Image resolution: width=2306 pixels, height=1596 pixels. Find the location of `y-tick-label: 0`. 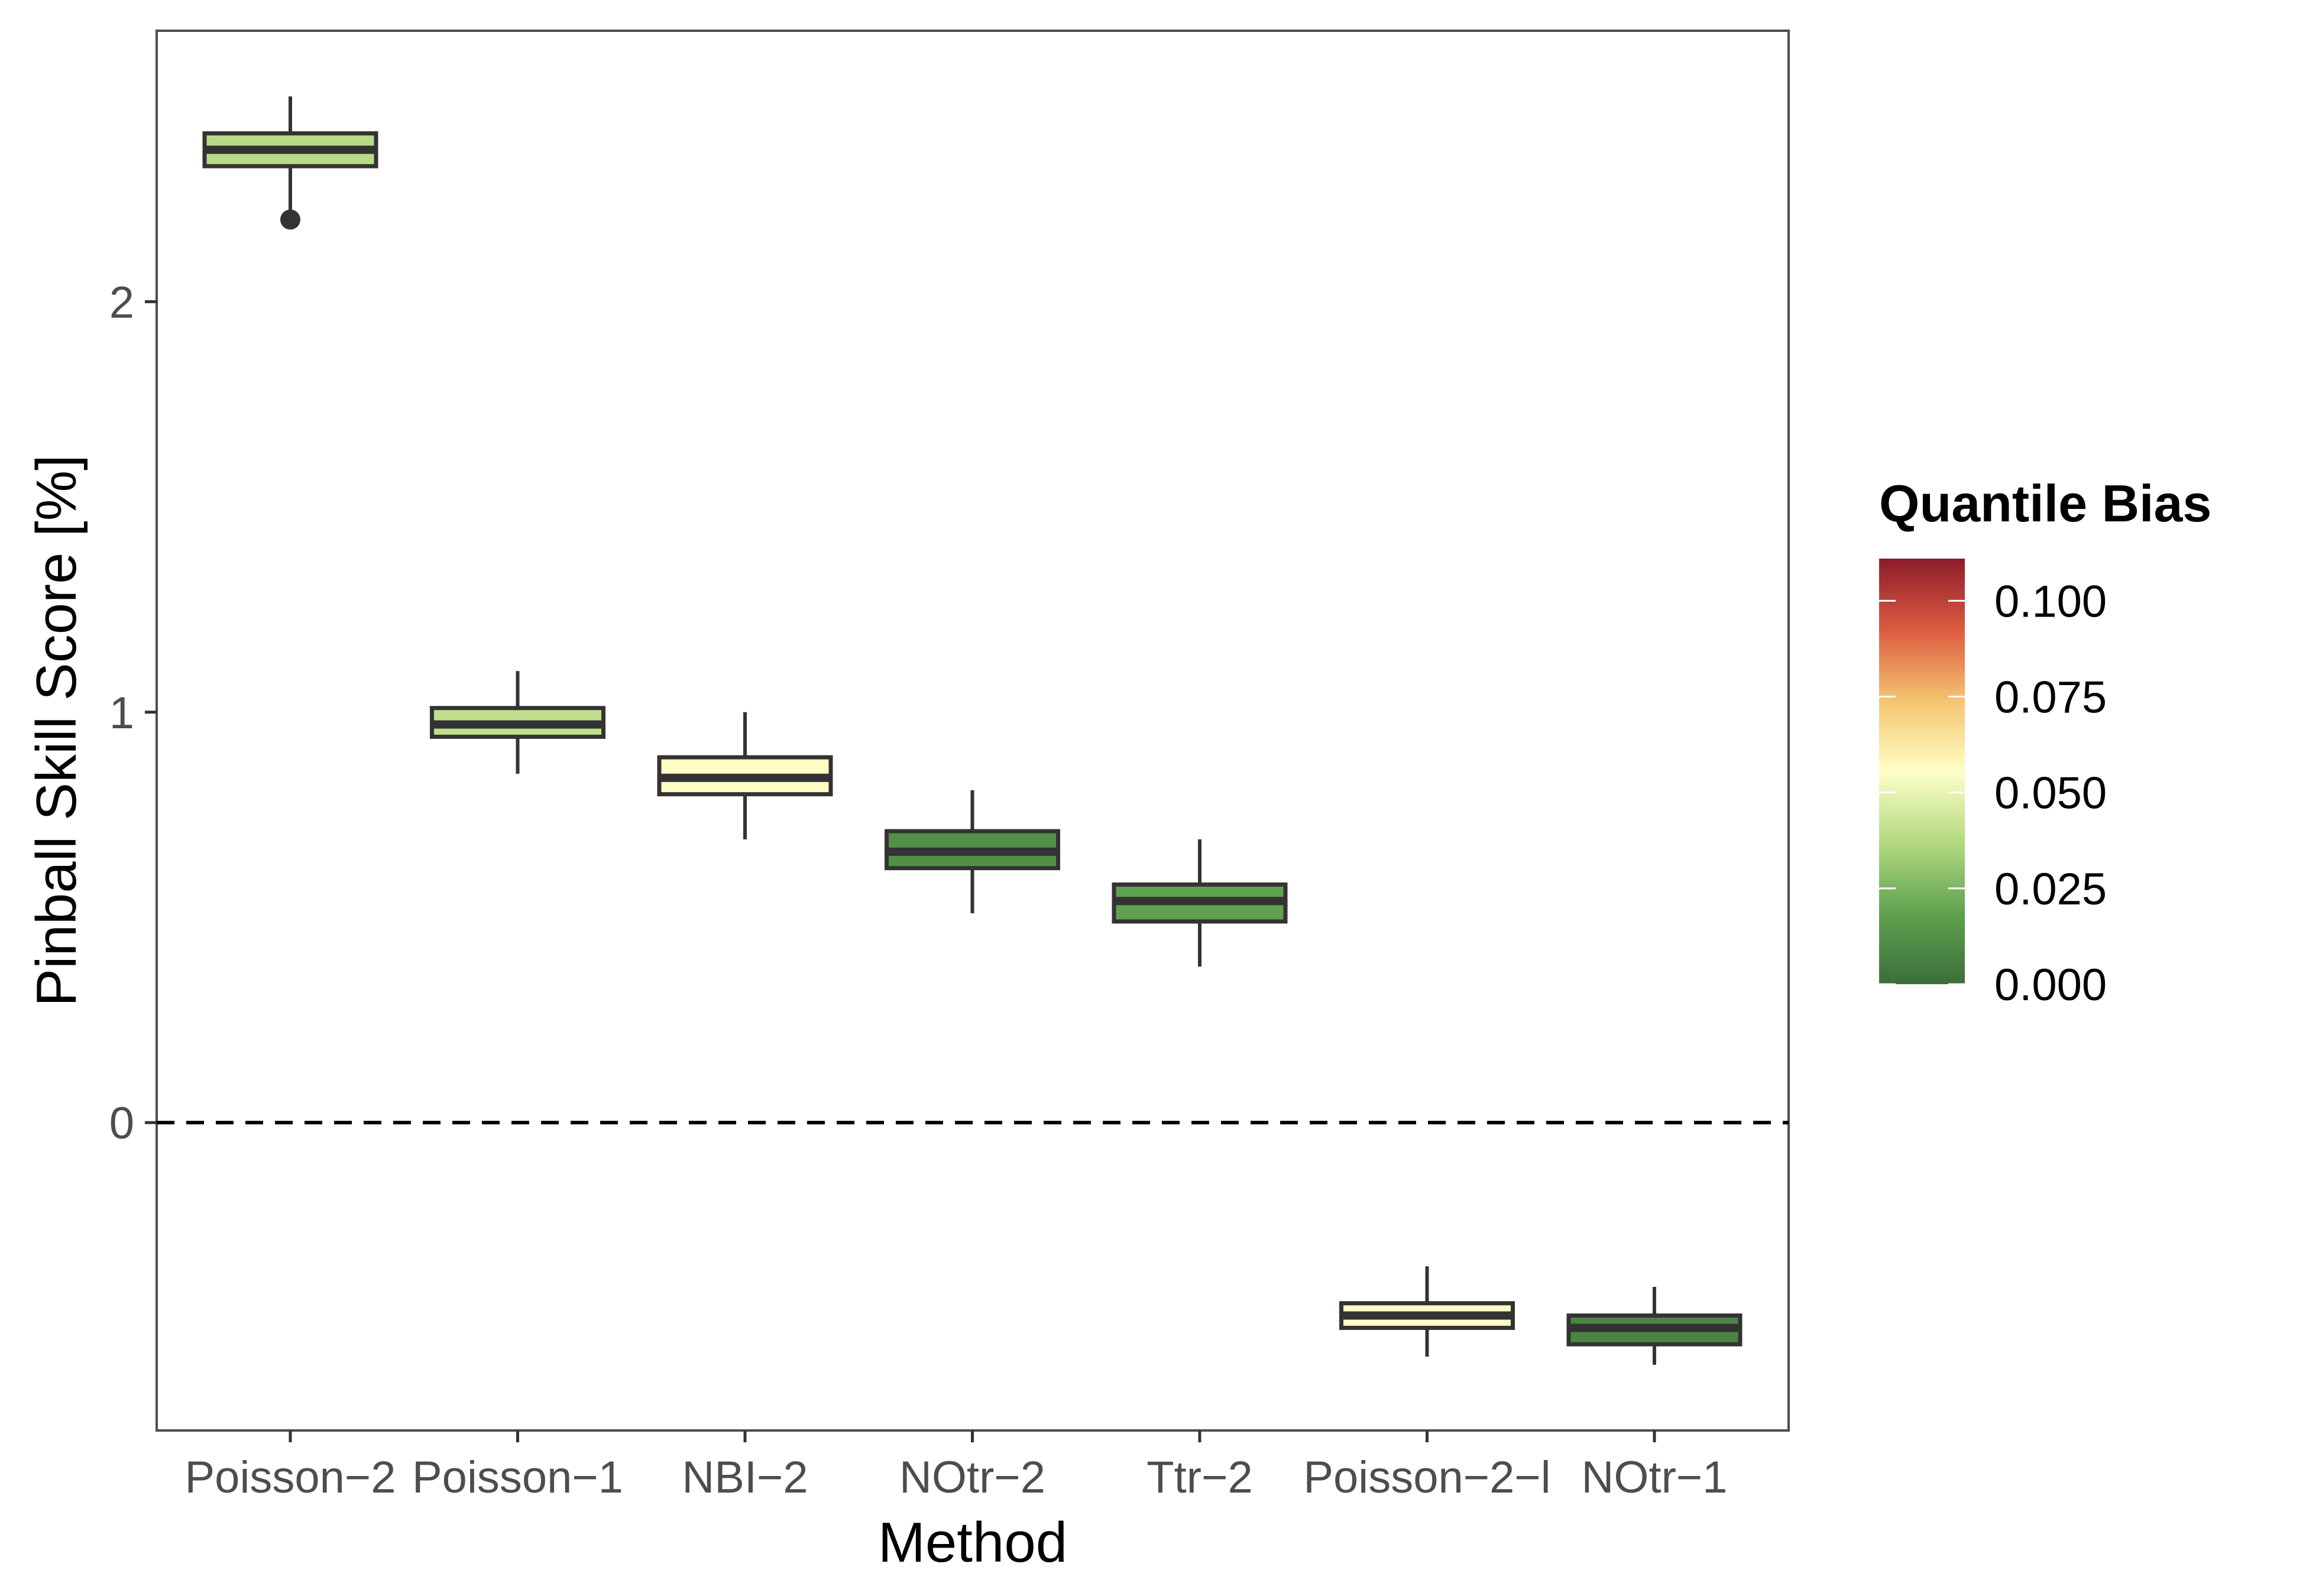

y-tick-label: 0 is located at coordinates (121, 1123).